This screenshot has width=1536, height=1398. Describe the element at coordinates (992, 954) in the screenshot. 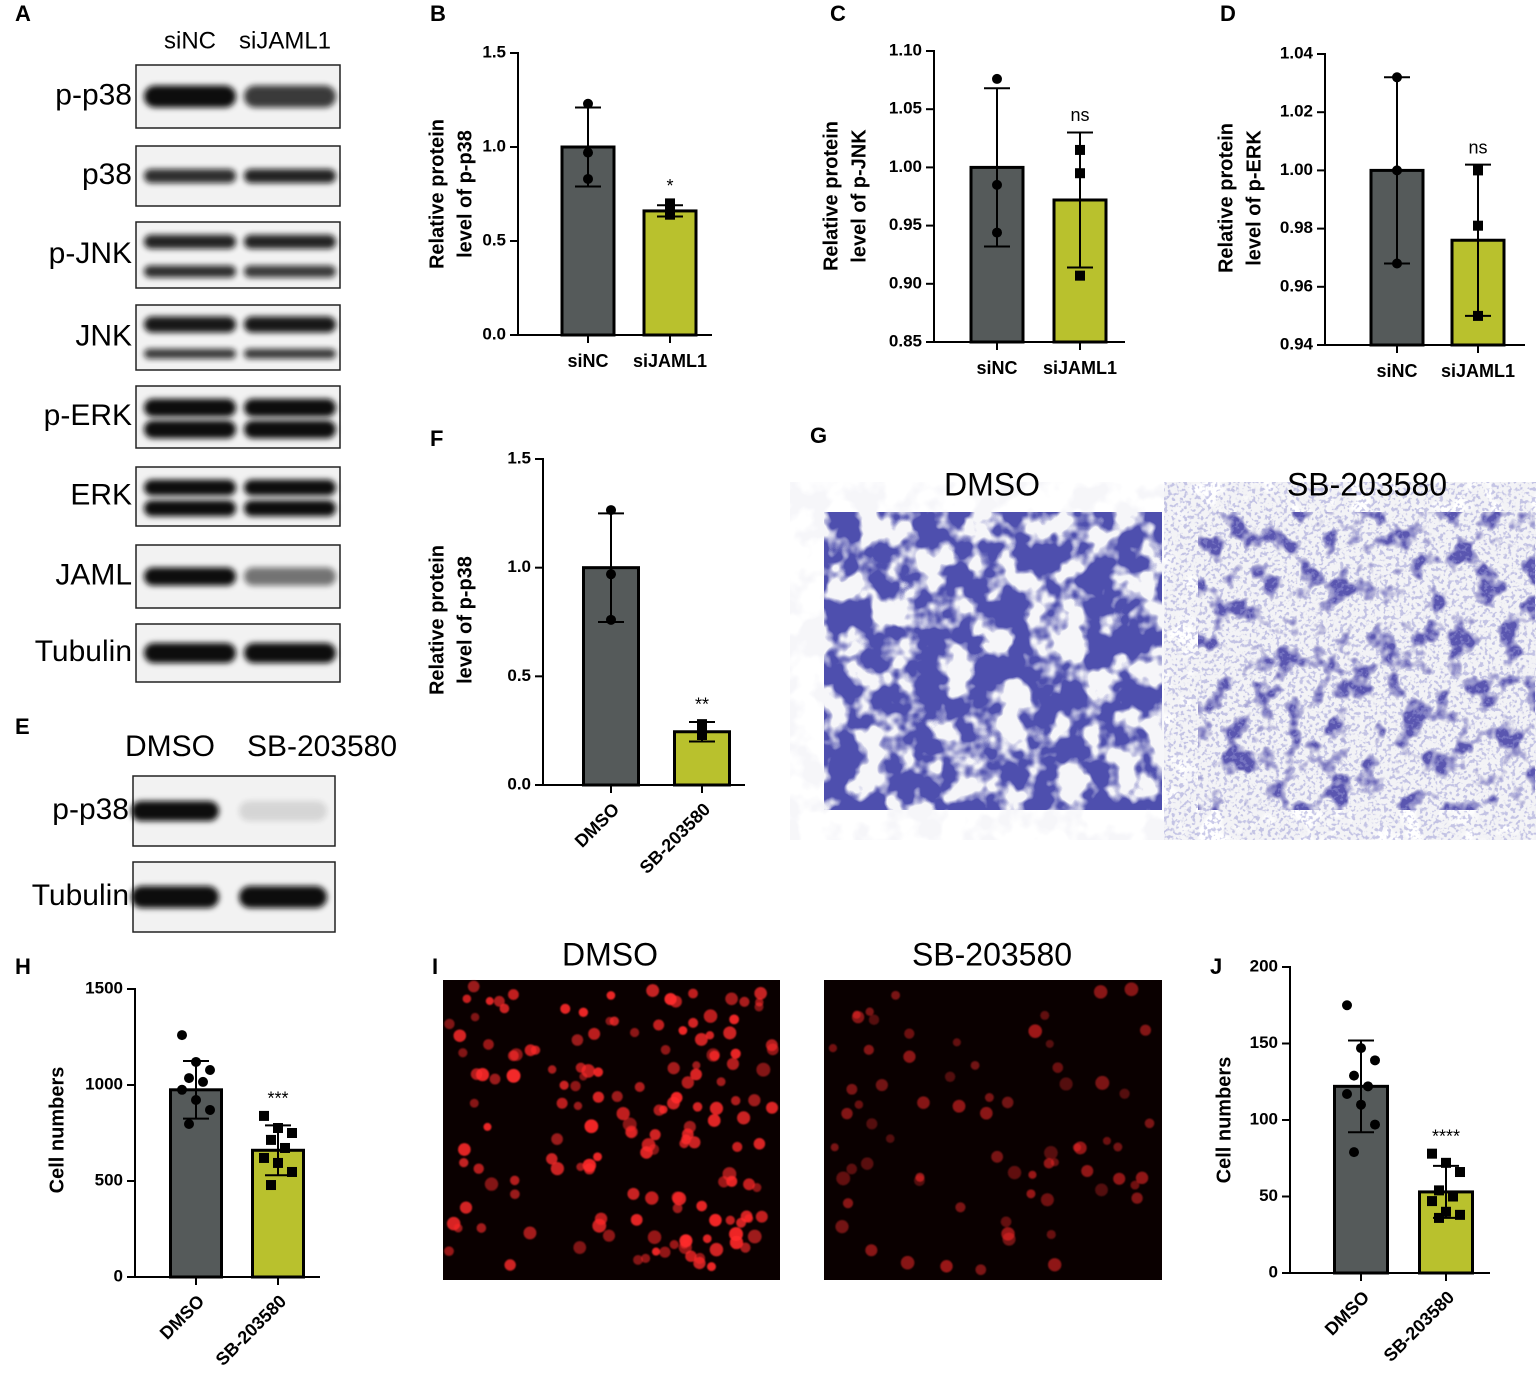

I see `image-title: SB-203580` at that location.